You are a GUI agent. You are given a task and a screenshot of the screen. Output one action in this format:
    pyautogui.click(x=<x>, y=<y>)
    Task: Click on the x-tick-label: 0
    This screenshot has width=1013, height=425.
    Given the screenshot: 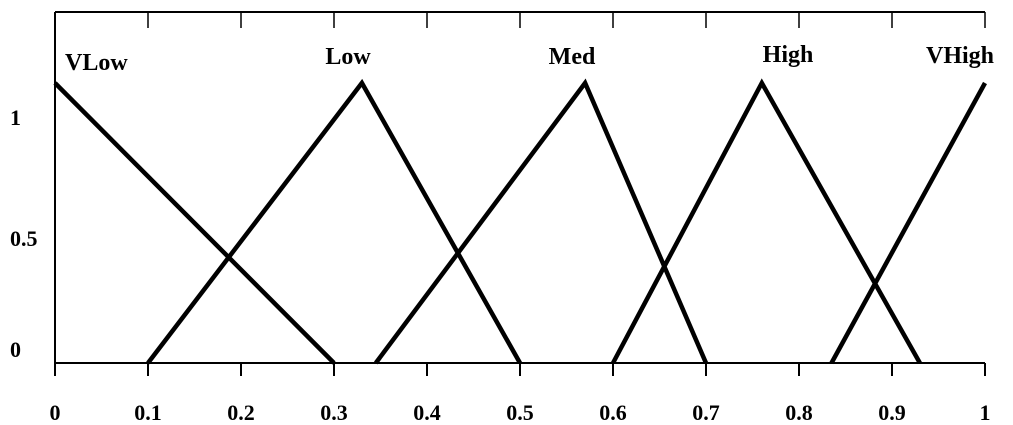 What is the action you would take?
    pyautogui.click(x=55, y=412)
    